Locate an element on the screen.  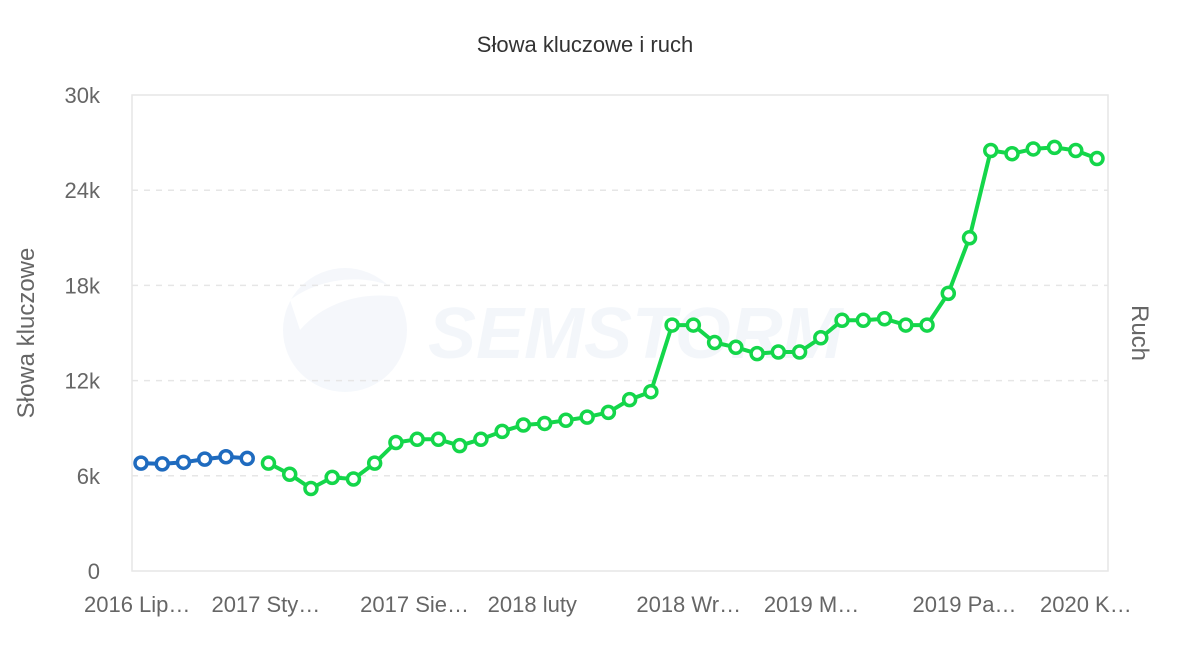
y-tick-label: 6k is located at coordinates (89, 476).